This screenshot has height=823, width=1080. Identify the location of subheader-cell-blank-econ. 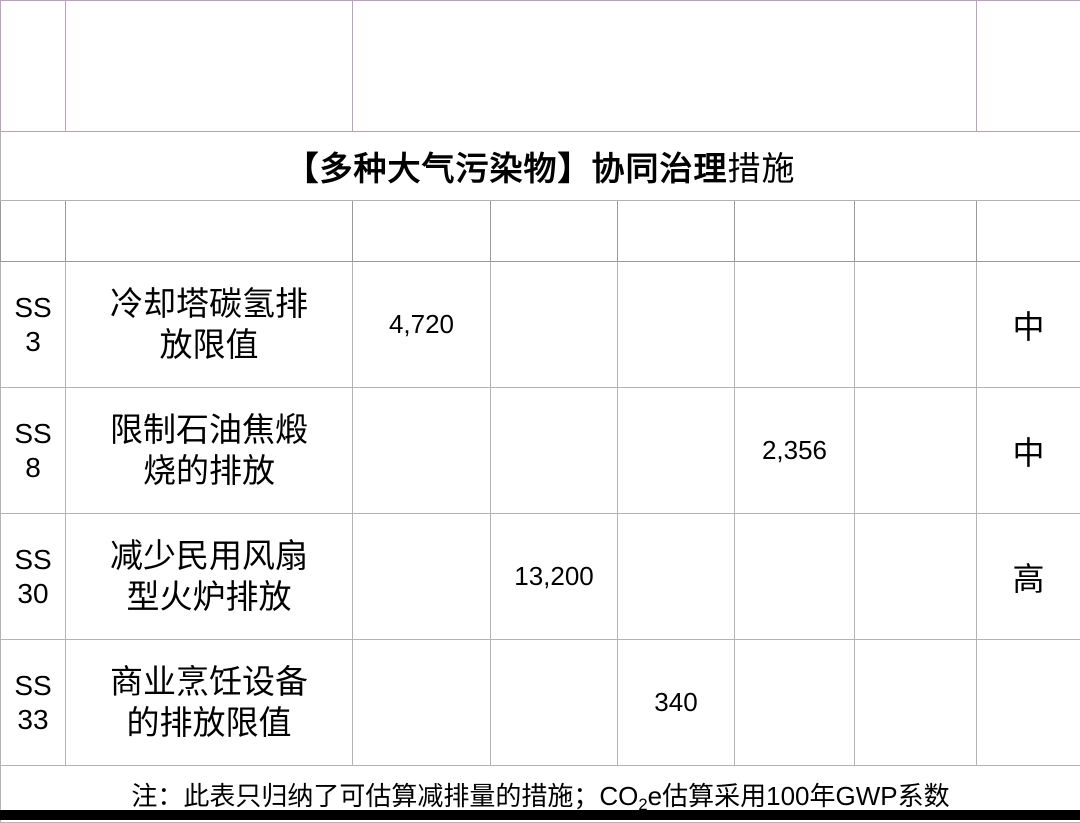
(1028, 231).